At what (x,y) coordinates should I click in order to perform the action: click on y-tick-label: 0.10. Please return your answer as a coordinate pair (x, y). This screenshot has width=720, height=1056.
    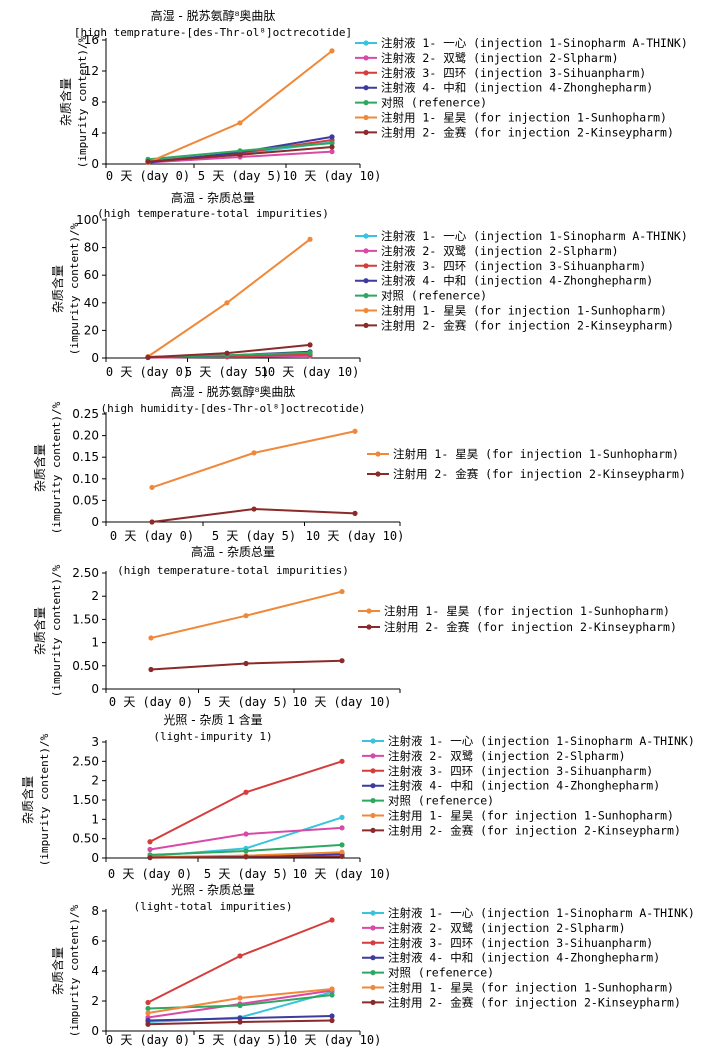
    Looking at the image, I should click on (85, 479).